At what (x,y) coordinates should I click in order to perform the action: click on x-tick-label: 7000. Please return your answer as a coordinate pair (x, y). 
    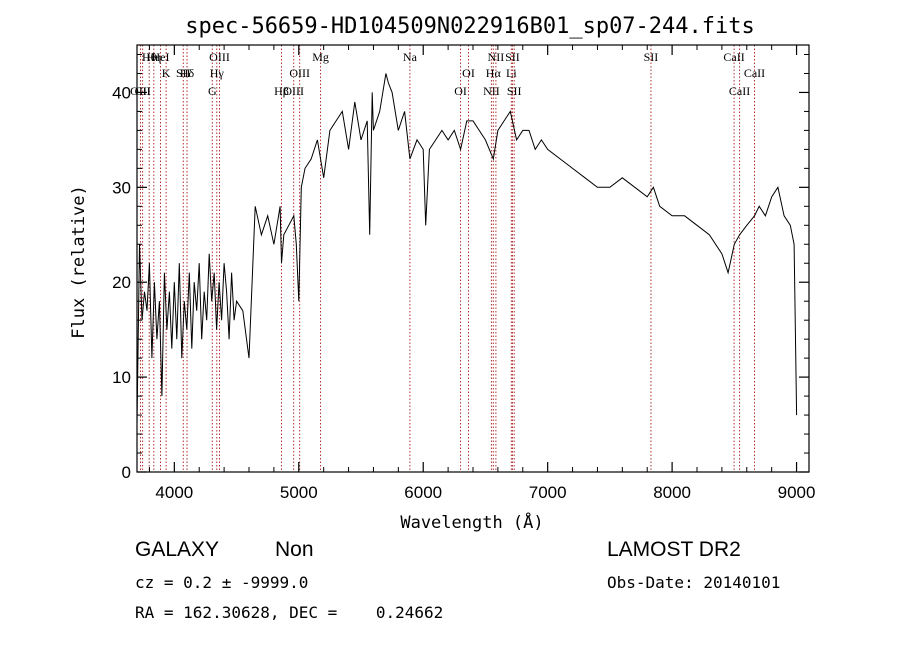
    Looking at the image, I should click on (548, 492).